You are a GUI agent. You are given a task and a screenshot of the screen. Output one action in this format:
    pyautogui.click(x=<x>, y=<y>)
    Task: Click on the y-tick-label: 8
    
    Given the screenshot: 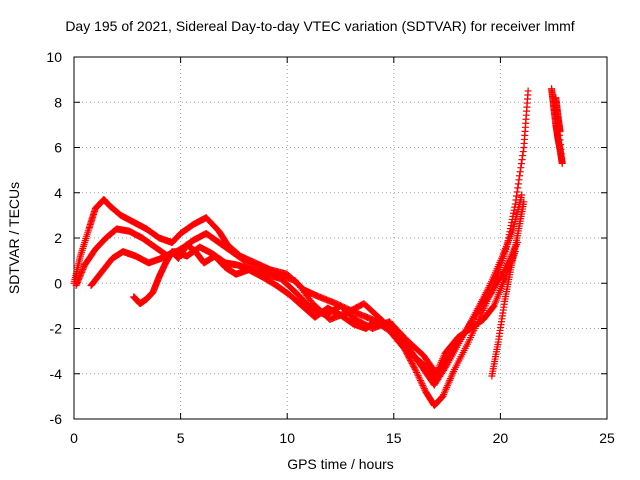 What is the action you would take?
    pyautogui.click(x=58, y=102)
    